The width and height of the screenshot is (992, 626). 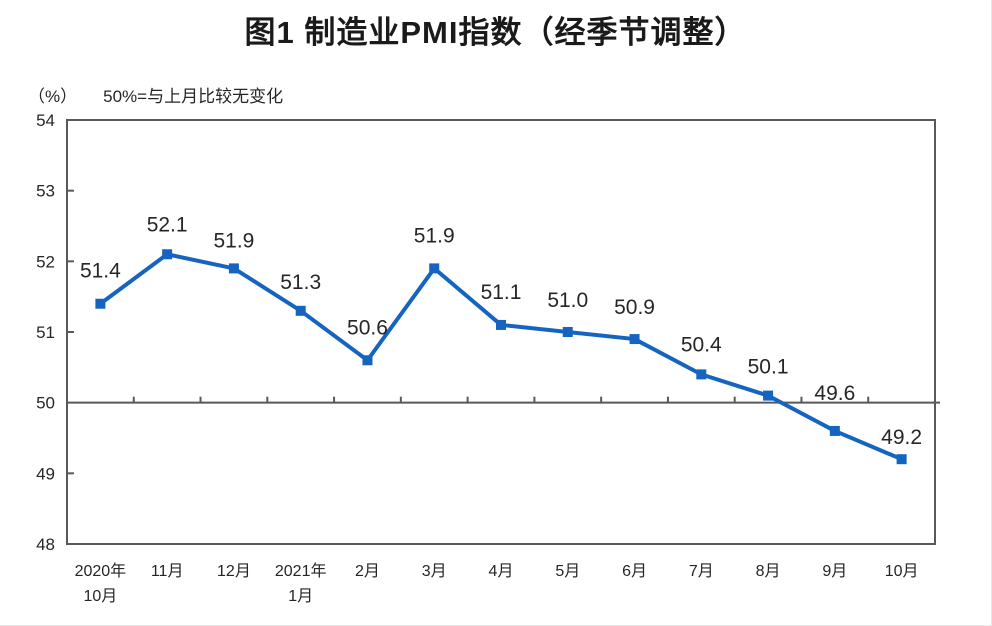 What do you see at coordinates (45, 403) in the screenshot?
I see `y-axis-tick-label: 50` at bounding box center [45, 403].